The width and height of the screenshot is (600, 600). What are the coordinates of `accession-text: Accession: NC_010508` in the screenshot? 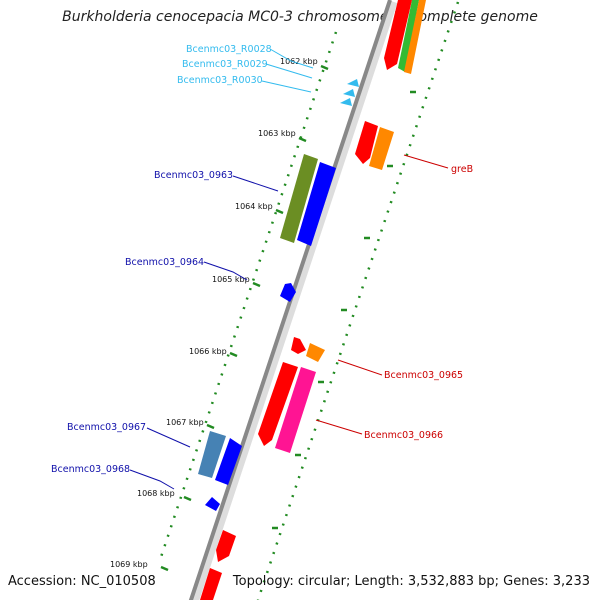 It's located at (82, 581).